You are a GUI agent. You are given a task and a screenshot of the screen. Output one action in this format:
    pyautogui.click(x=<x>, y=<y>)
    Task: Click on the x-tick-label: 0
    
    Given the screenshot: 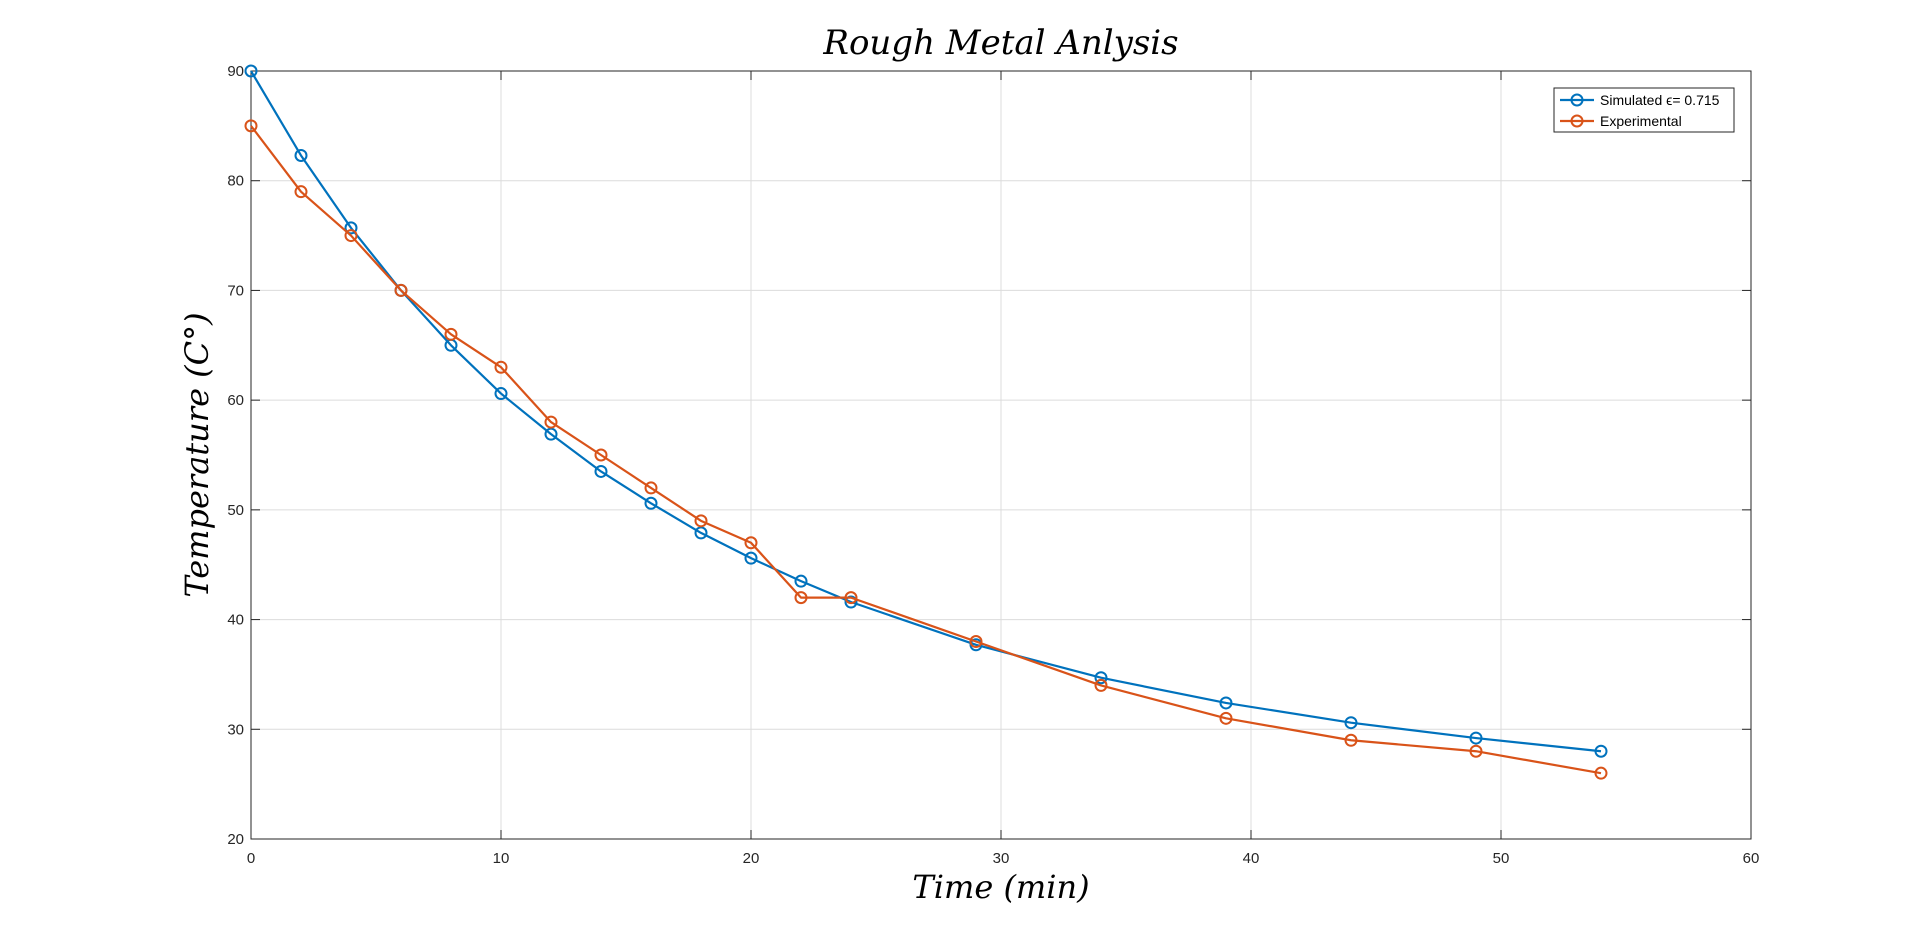 What is the action you would take?
    pyautogui.click(x=251, y=858)
    